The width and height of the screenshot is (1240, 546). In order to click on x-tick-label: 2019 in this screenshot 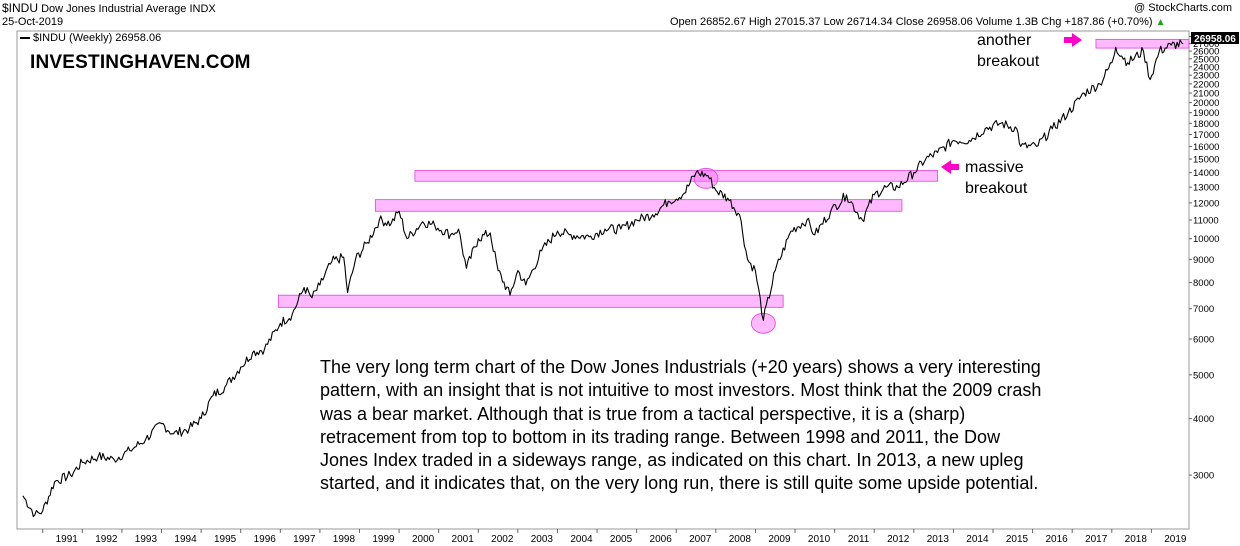, I will do `click(1175, 539)`.